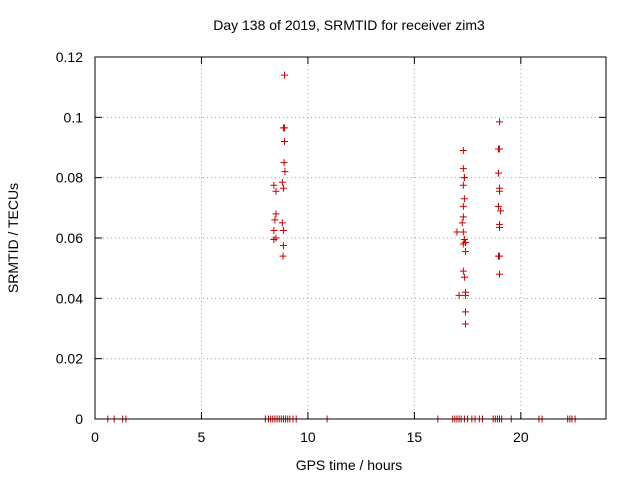 This screenshot has height=480, width=640. I want to click on y-tick-label: 0.06, so click(69, 238).